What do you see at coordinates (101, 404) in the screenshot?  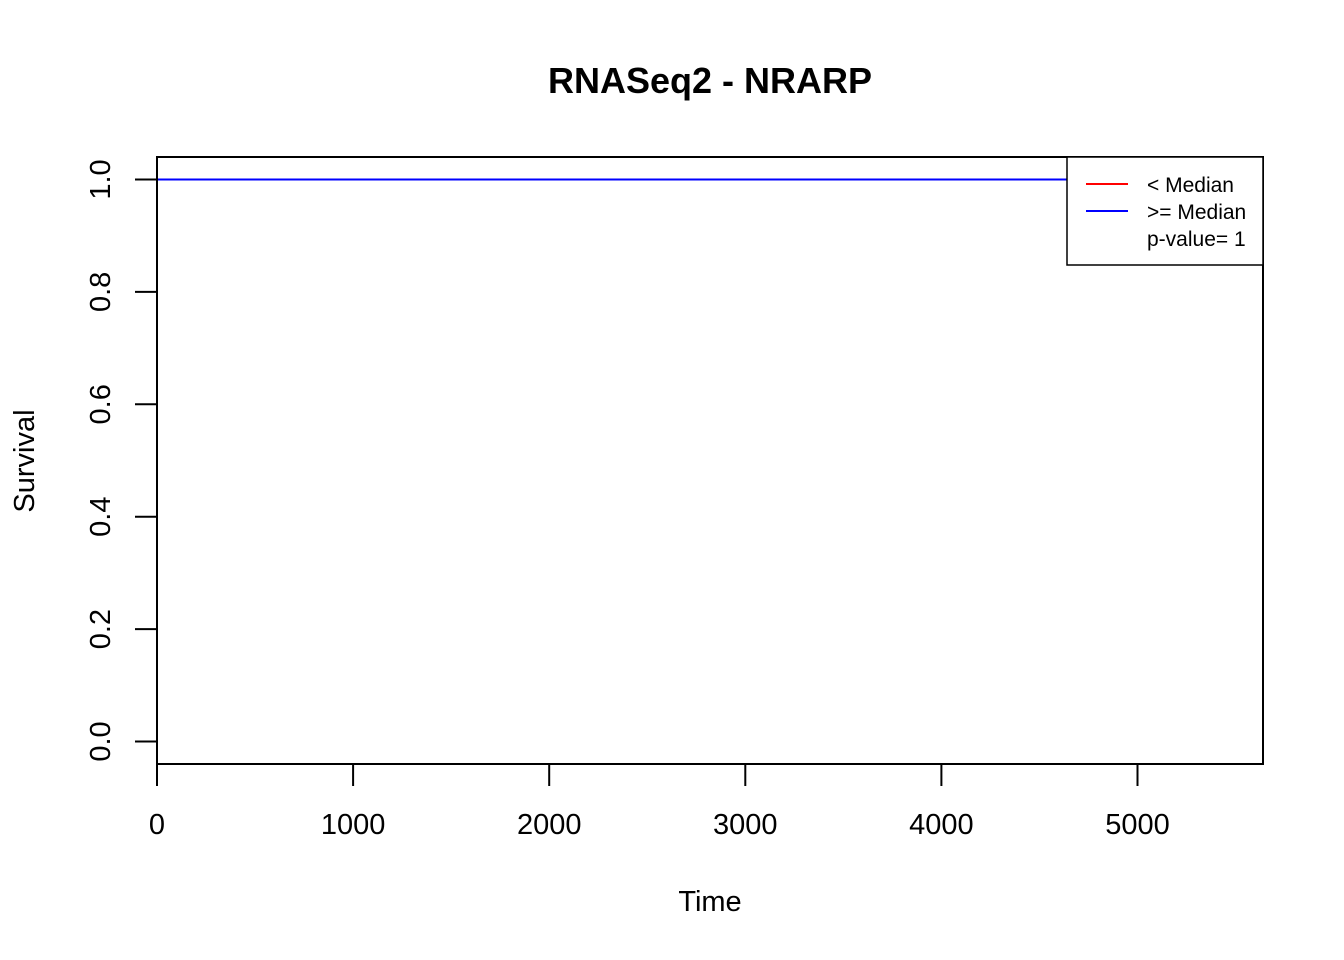 I see `y-tick-label: 0.6` at bounding box center [101, 404].